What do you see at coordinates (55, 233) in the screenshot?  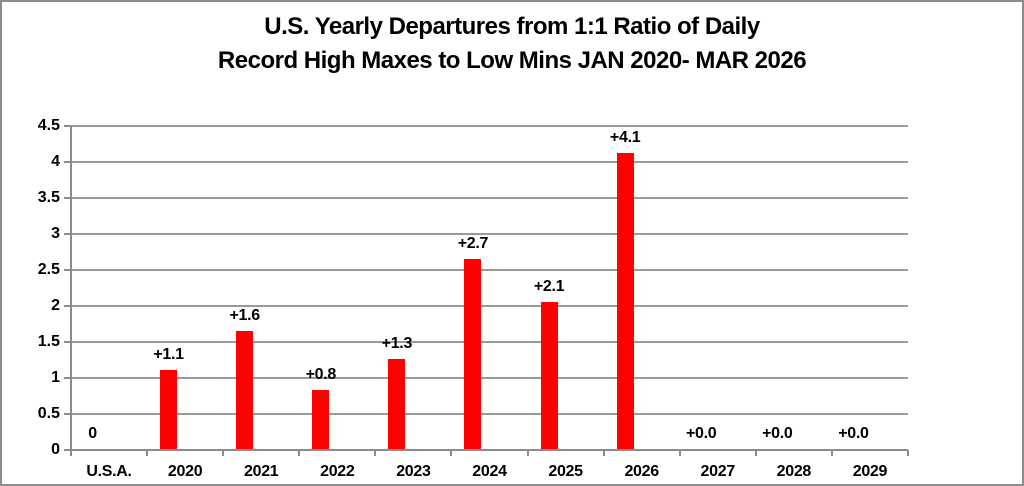 I see `y-axis-label: 3` at bounding box center [55, 233].